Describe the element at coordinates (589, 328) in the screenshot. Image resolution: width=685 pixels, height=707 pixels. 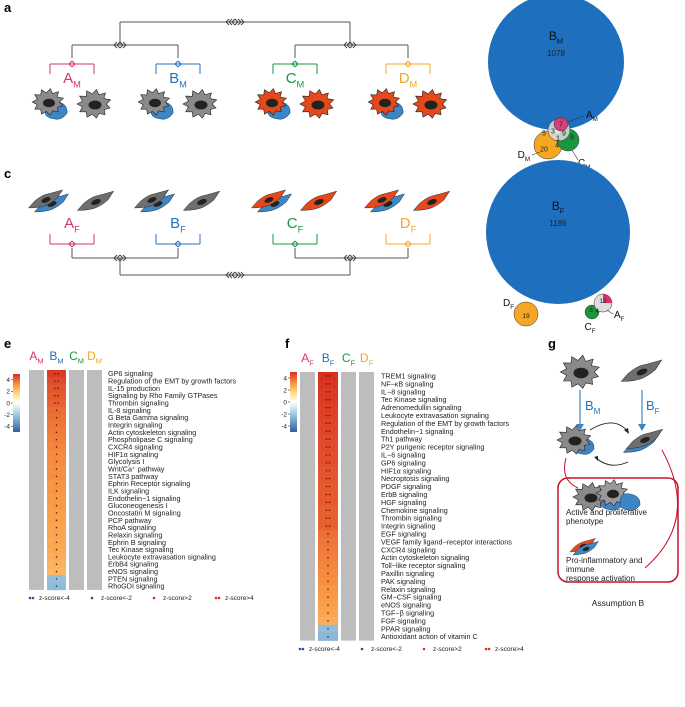
I see `group-label: CF` at that location.